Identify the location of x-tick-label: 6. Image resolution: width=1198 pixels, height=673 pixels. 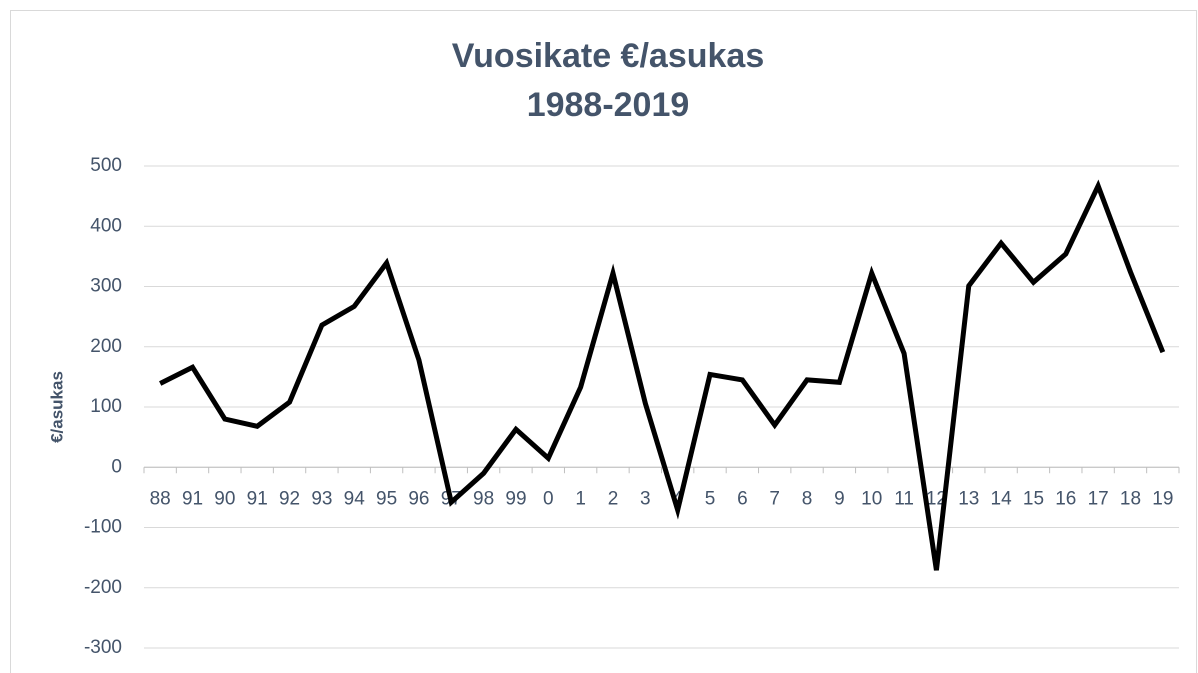
(742, 498).